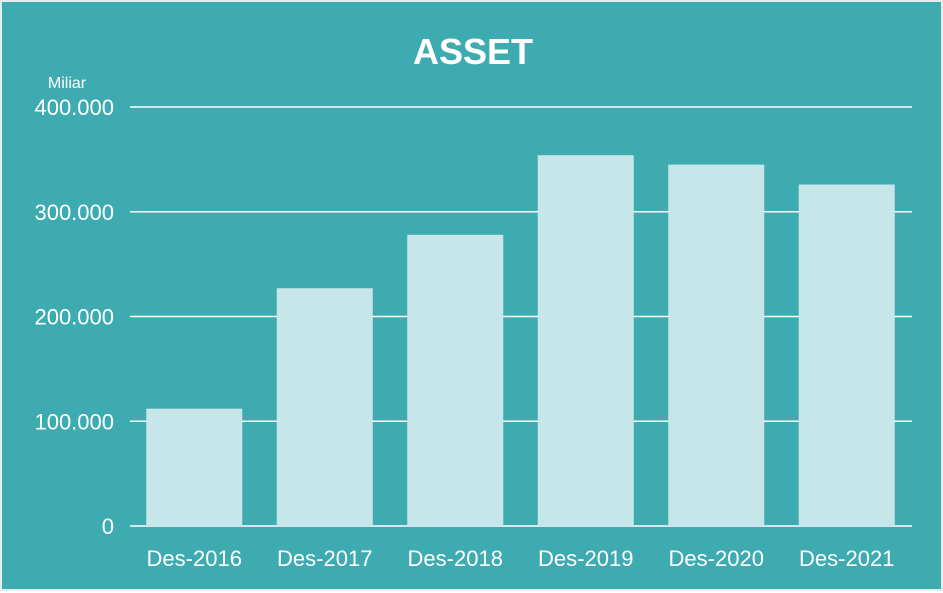 The image size is (943, 593). What do you see at coordinates (585, 340) in the screenshot?
I see `bar-des-2019` at bounding box center [585, 340].